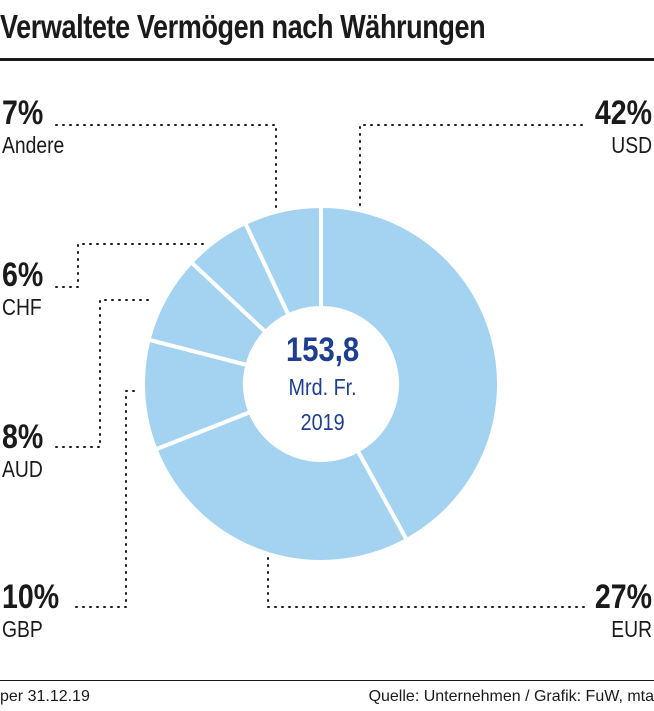  What do you see at coordinates (631, 629) in the screenshot?
I see `label-eur-name: EUR` at bounding box center [631, 629].